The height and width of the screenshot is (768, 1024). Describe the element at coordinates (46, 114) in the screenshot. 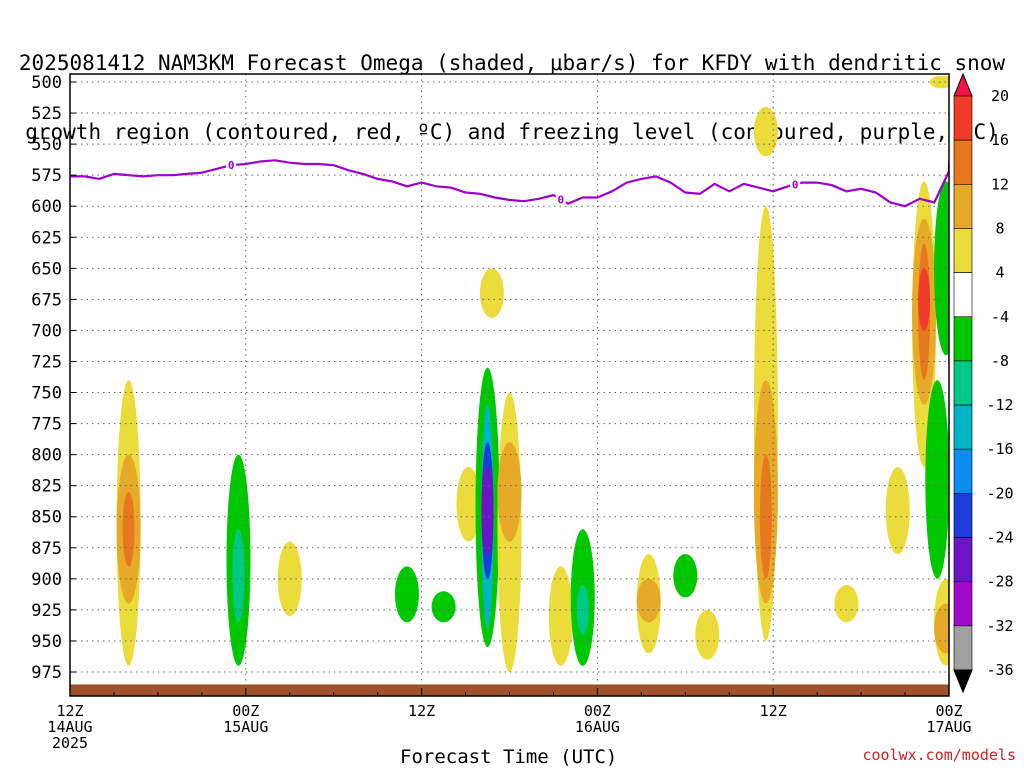

I see `y-tick-label-525: 525` at that location.